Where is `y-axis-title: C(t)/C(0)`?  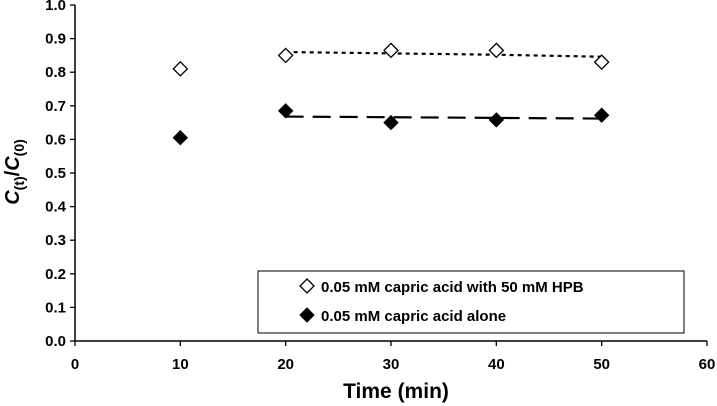 y-axis-title: C(t)/C(0) is located at coordinates (14, 172).